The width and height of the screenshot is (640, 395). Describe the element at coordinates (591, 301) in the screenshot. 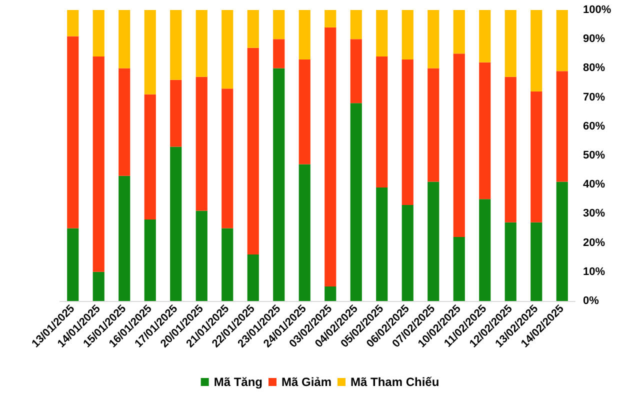

I see `y-tick-label: 0%` at that location.